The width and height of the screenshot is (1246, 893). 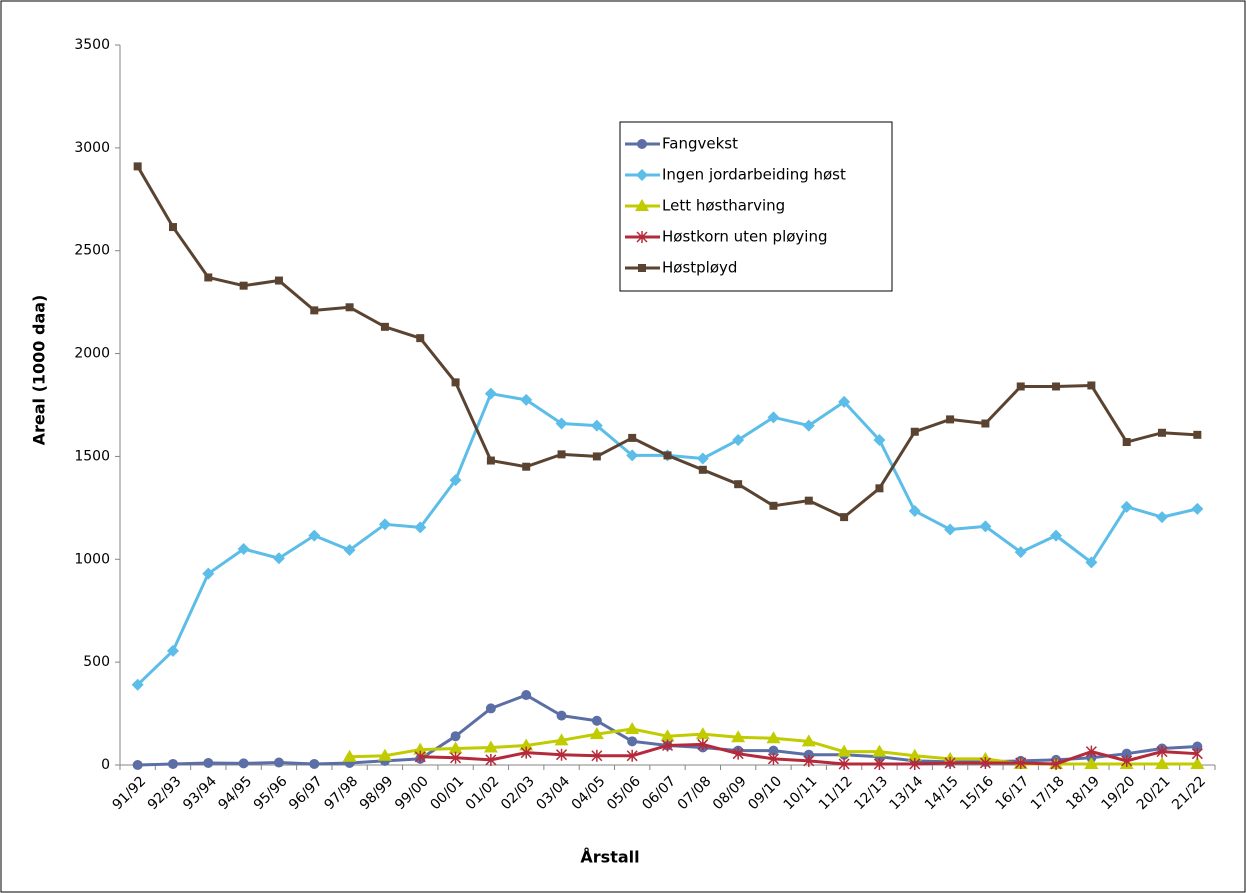 I want to click on series, so click(x=808, y=754).